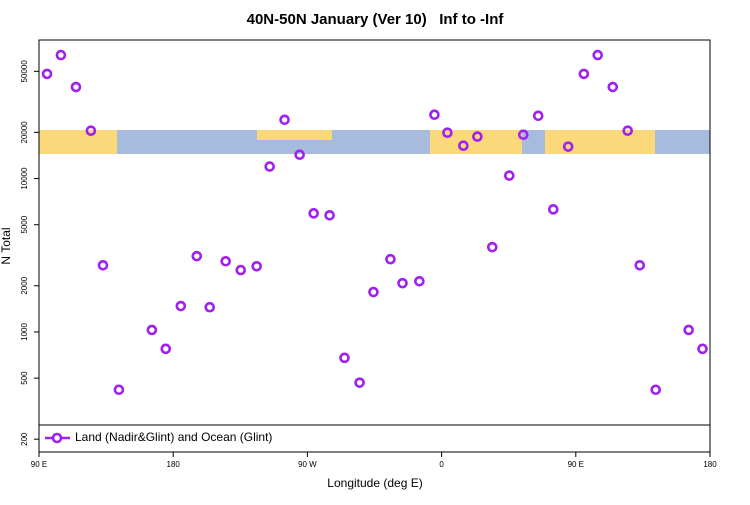 This screenshot has height=505, width=750. I want to click on y-tick-label: 10000, so click(24, 178).